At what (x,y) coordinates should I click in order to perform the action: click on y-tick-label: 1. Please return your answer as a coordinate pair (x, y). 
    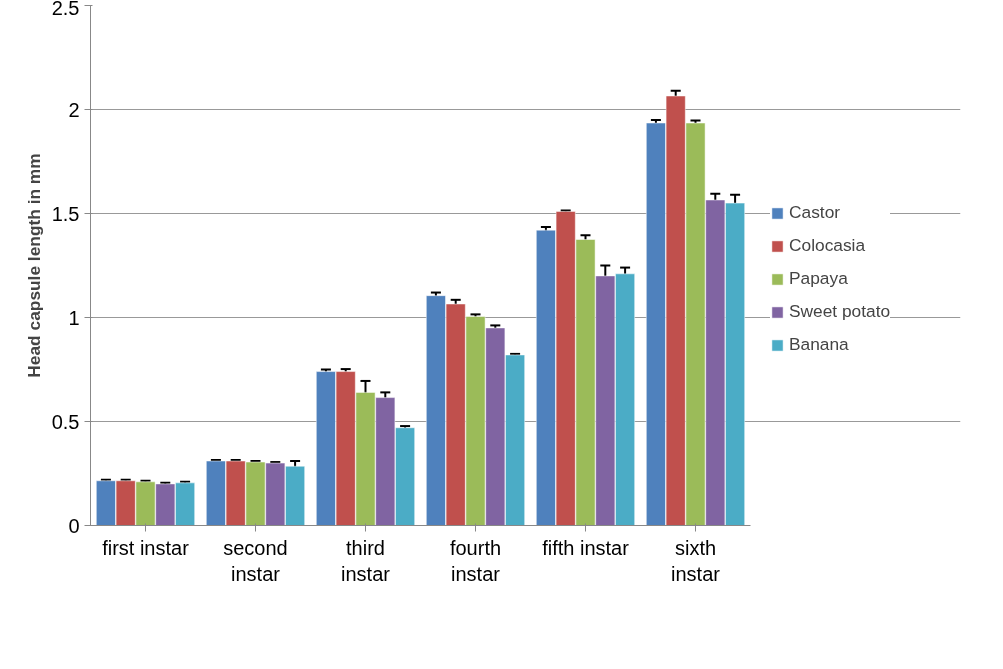
    Looking at the image, I should click on (74, 317).